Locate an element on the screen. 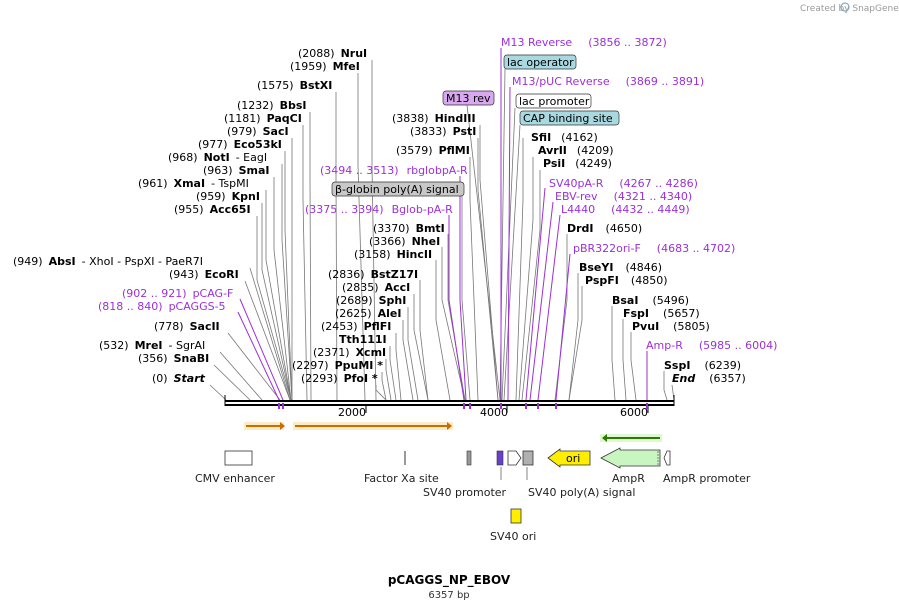 This screenshot has height=610, width=899. enzyme-label: (3579) PflMI is located at coordinates (433, 150).